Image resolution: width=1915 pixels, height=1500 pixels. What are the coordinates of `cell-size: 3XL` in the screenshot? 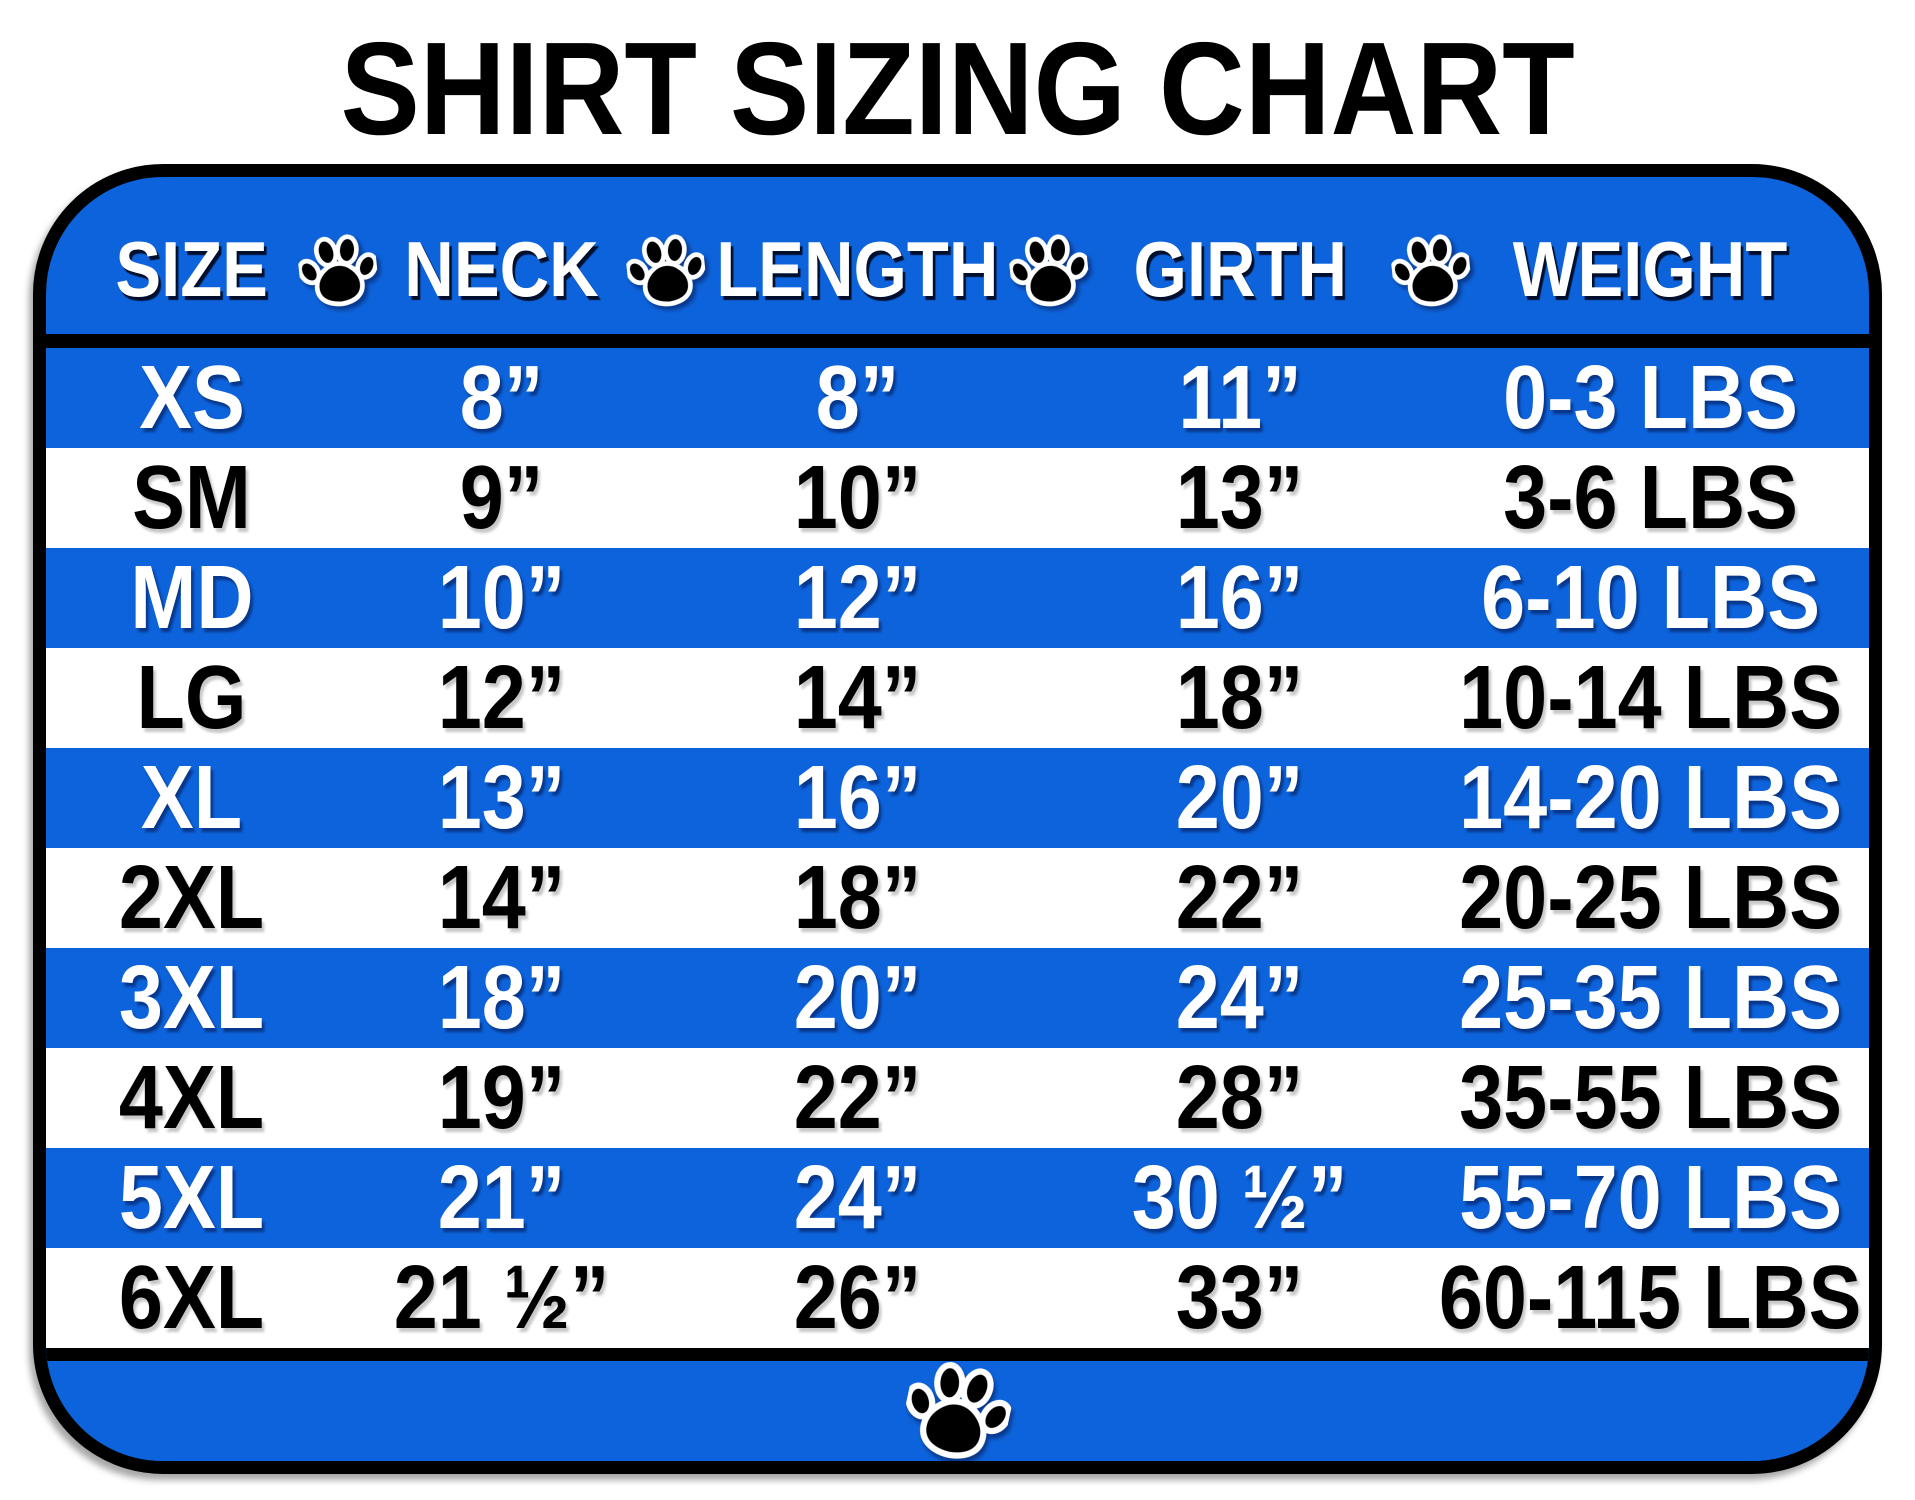 It's located at (192, 998).